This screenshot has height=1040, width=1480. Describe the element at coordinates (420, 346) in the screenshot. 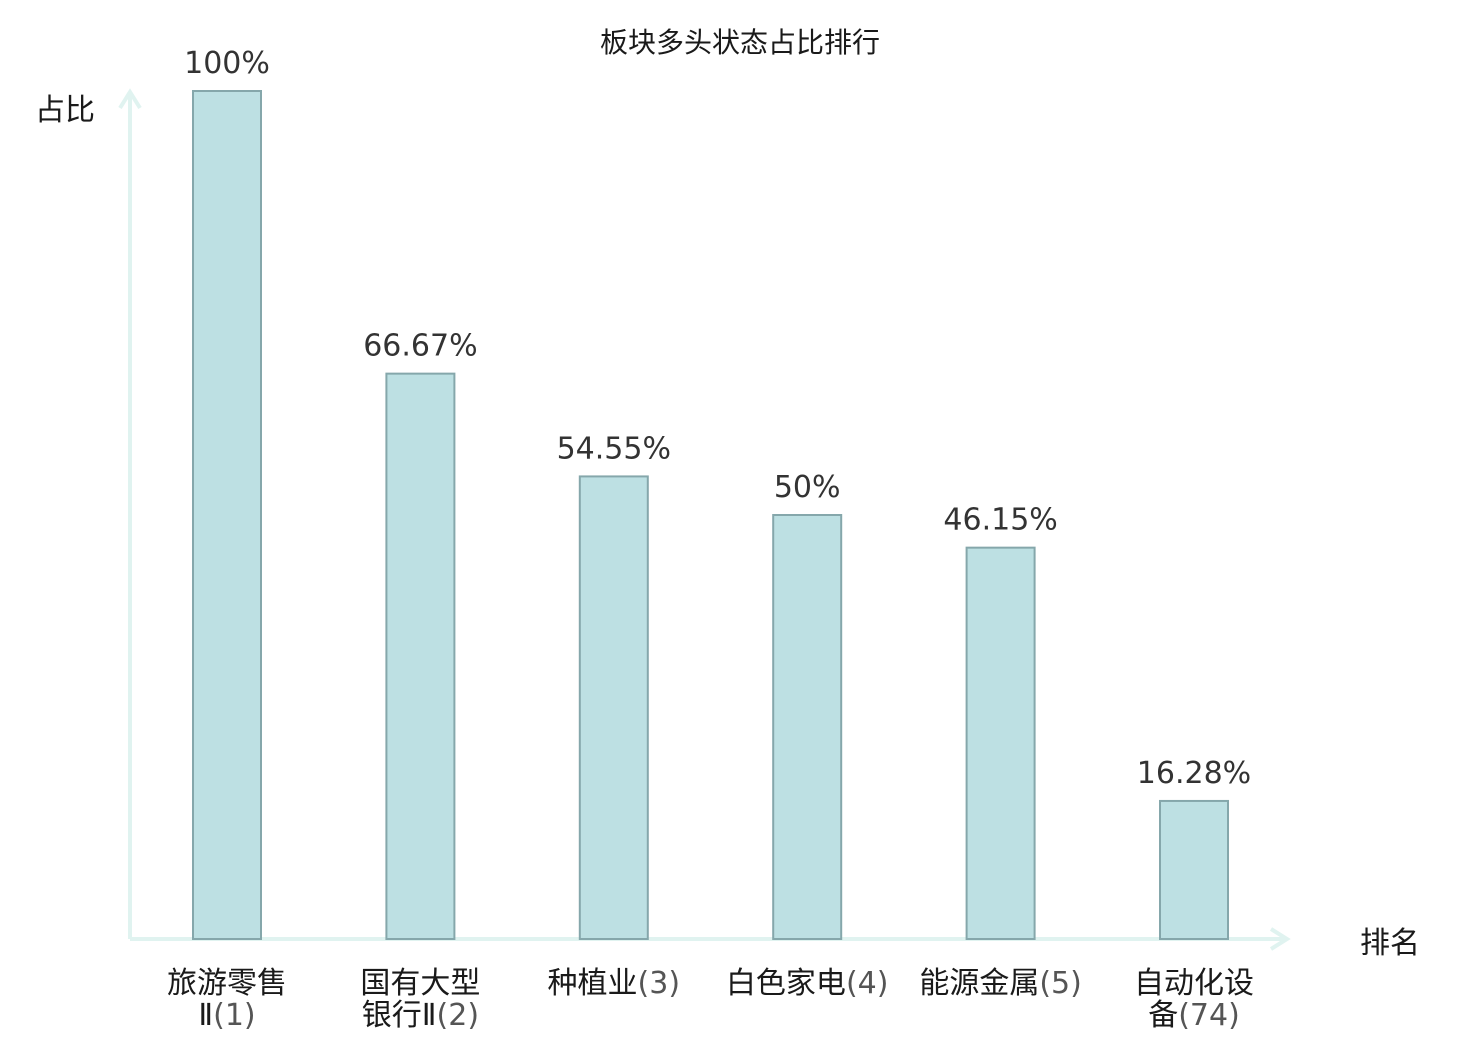

I see `data-label: 66.67%` at that location.